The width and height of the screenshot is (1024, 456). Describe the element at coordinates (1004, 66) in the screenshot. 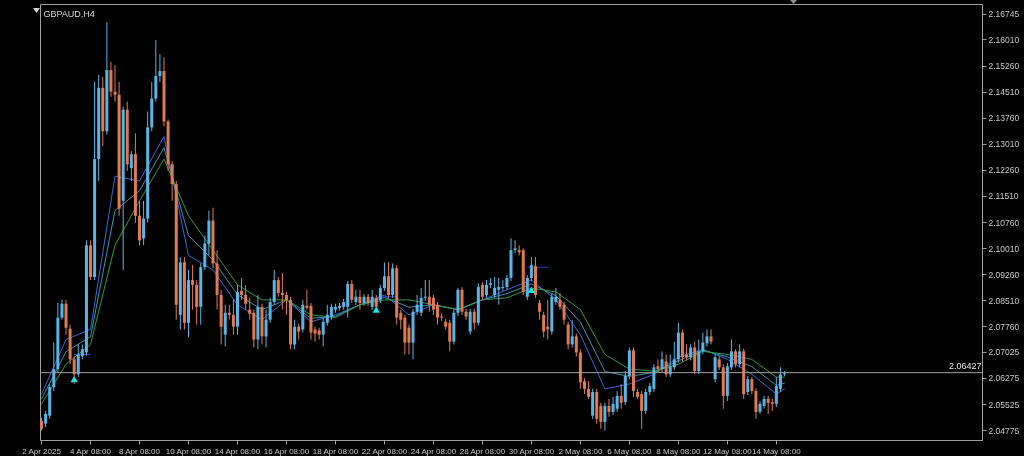

I see `y-tick-label: 2.15260` at that location.